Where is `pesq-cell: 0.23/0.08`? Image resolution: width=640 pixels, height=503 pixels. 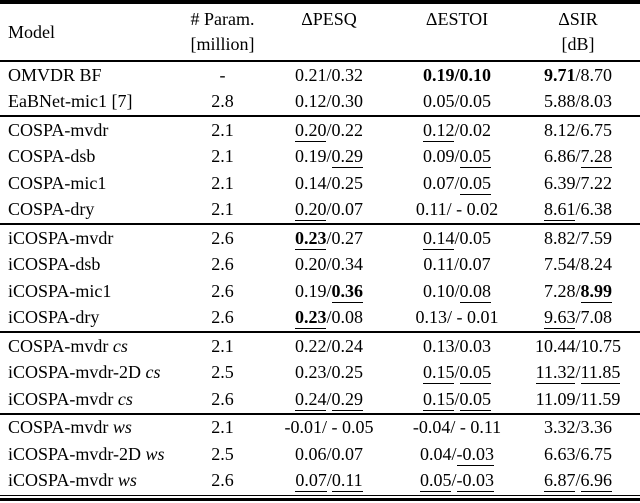 pesq-cell: 0.23/0.08 is located at coordinates (329, 318).